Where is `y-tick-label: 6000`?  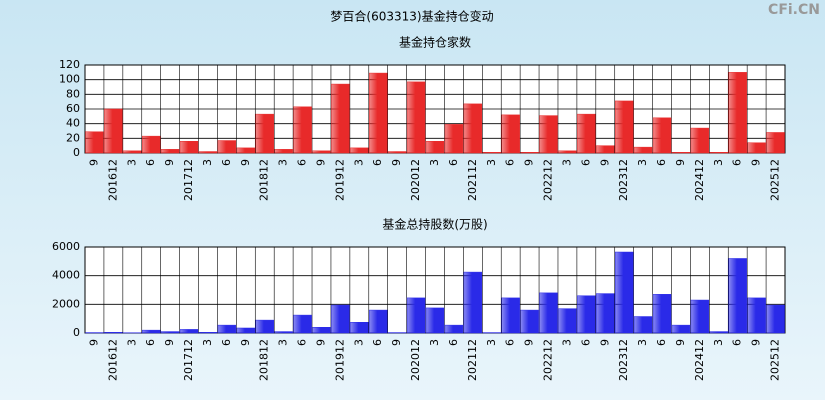
y-tick-label: 6000 is located at coordinates (66, 246).